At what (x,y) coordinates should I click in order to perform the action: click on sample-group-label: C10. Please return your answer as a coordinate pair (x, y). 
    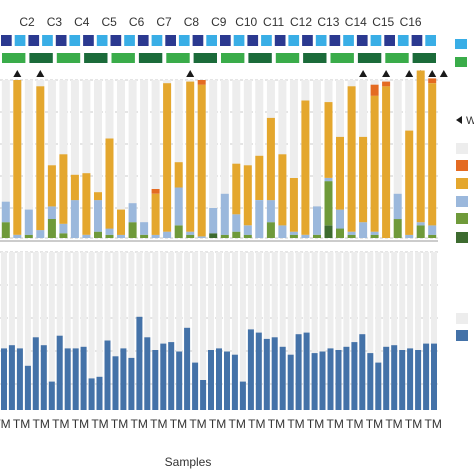
    Looking at the image, I should click on (246, 22).